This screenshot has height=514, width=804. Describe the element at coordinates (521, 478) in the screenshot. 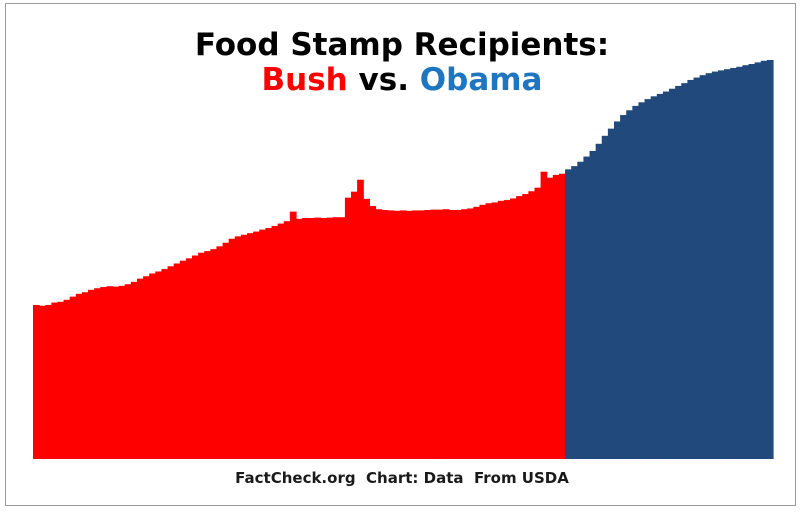

I see `source-from: From USDA` at that location.